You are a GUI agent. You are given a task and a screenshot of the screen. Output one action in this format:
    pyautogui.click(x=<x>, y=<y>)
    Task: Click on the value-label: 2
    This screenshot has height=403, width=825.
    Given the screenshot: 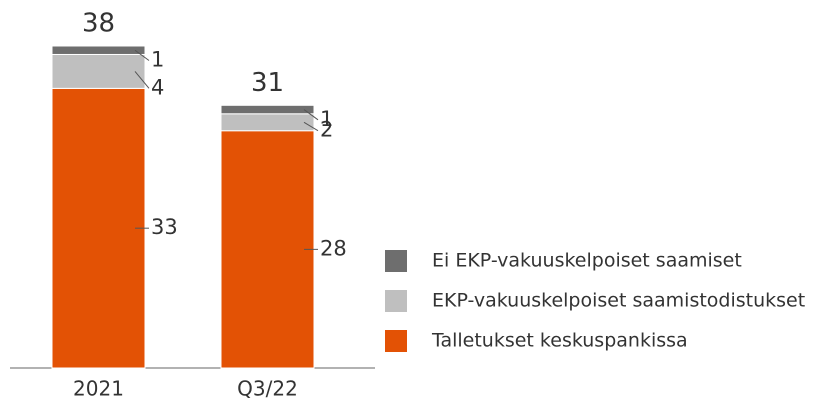 What is the action you would take?
    pyautogui.click(x=326, y=130)
    